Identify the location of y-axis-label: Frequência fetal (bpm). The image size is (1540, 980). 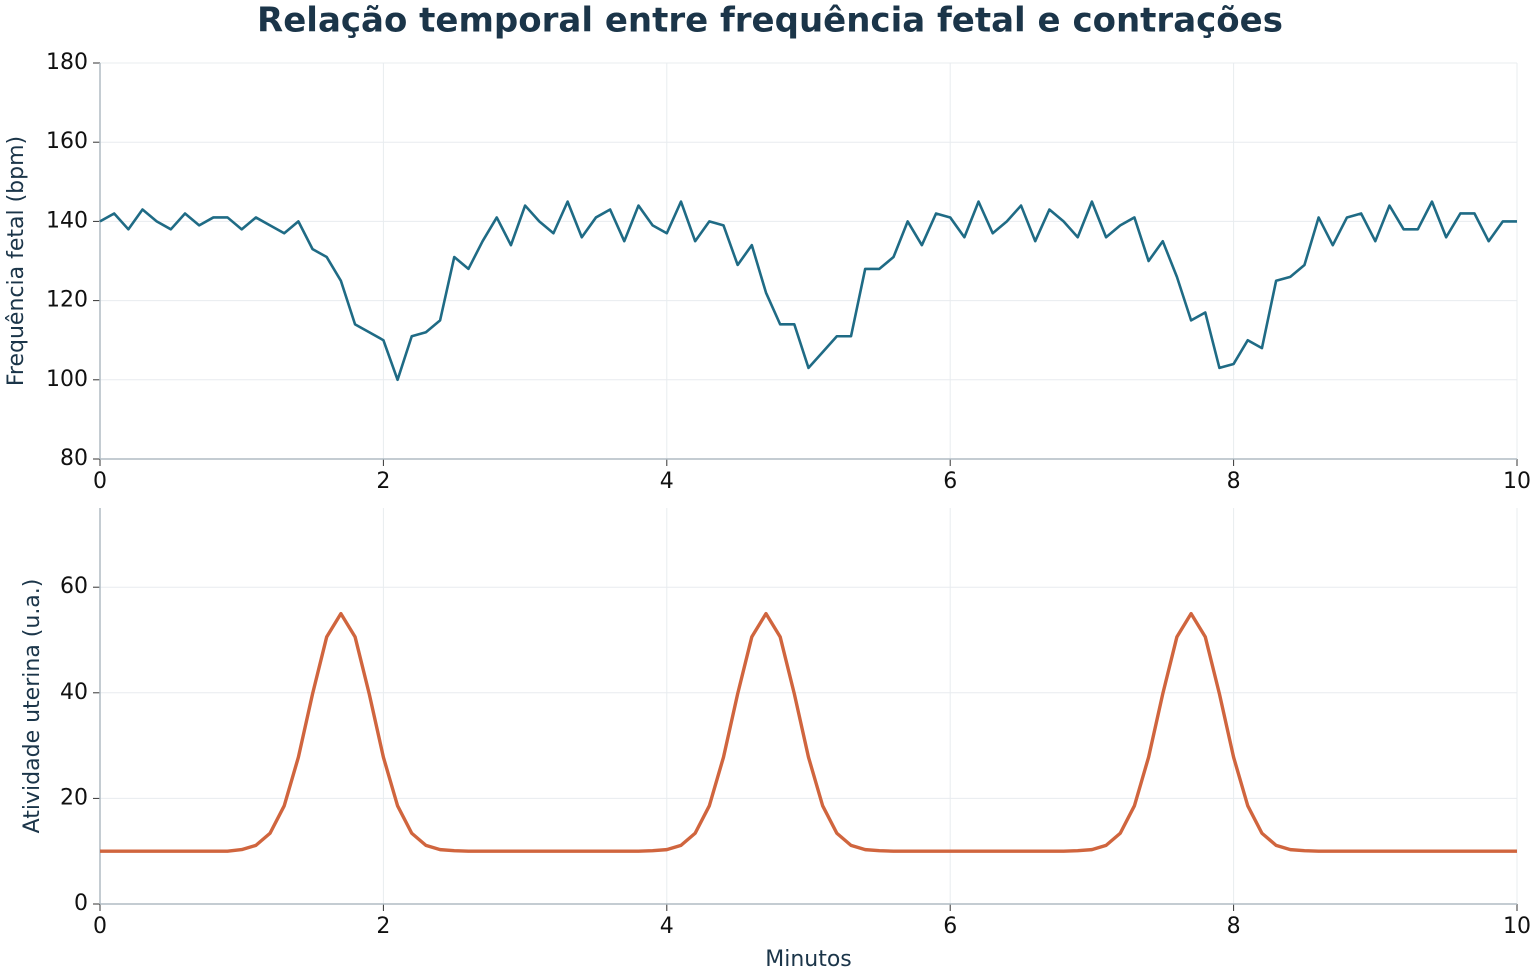
(16, 261).